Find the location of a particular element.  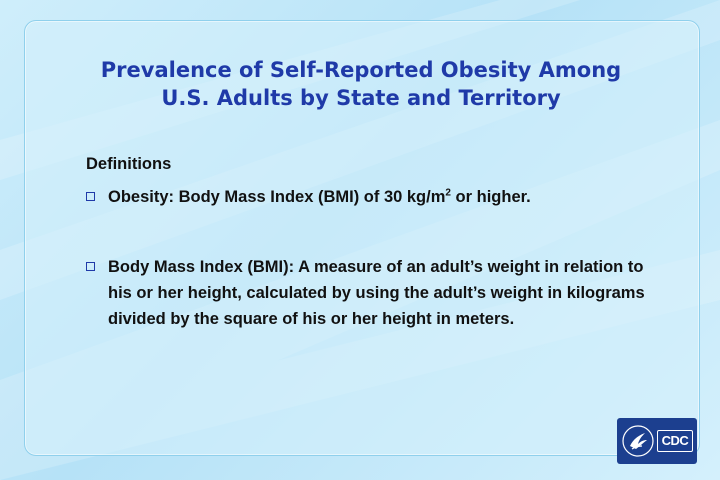

bullet-obesity-text-end: or higher. is located at coordinates (490, 197).